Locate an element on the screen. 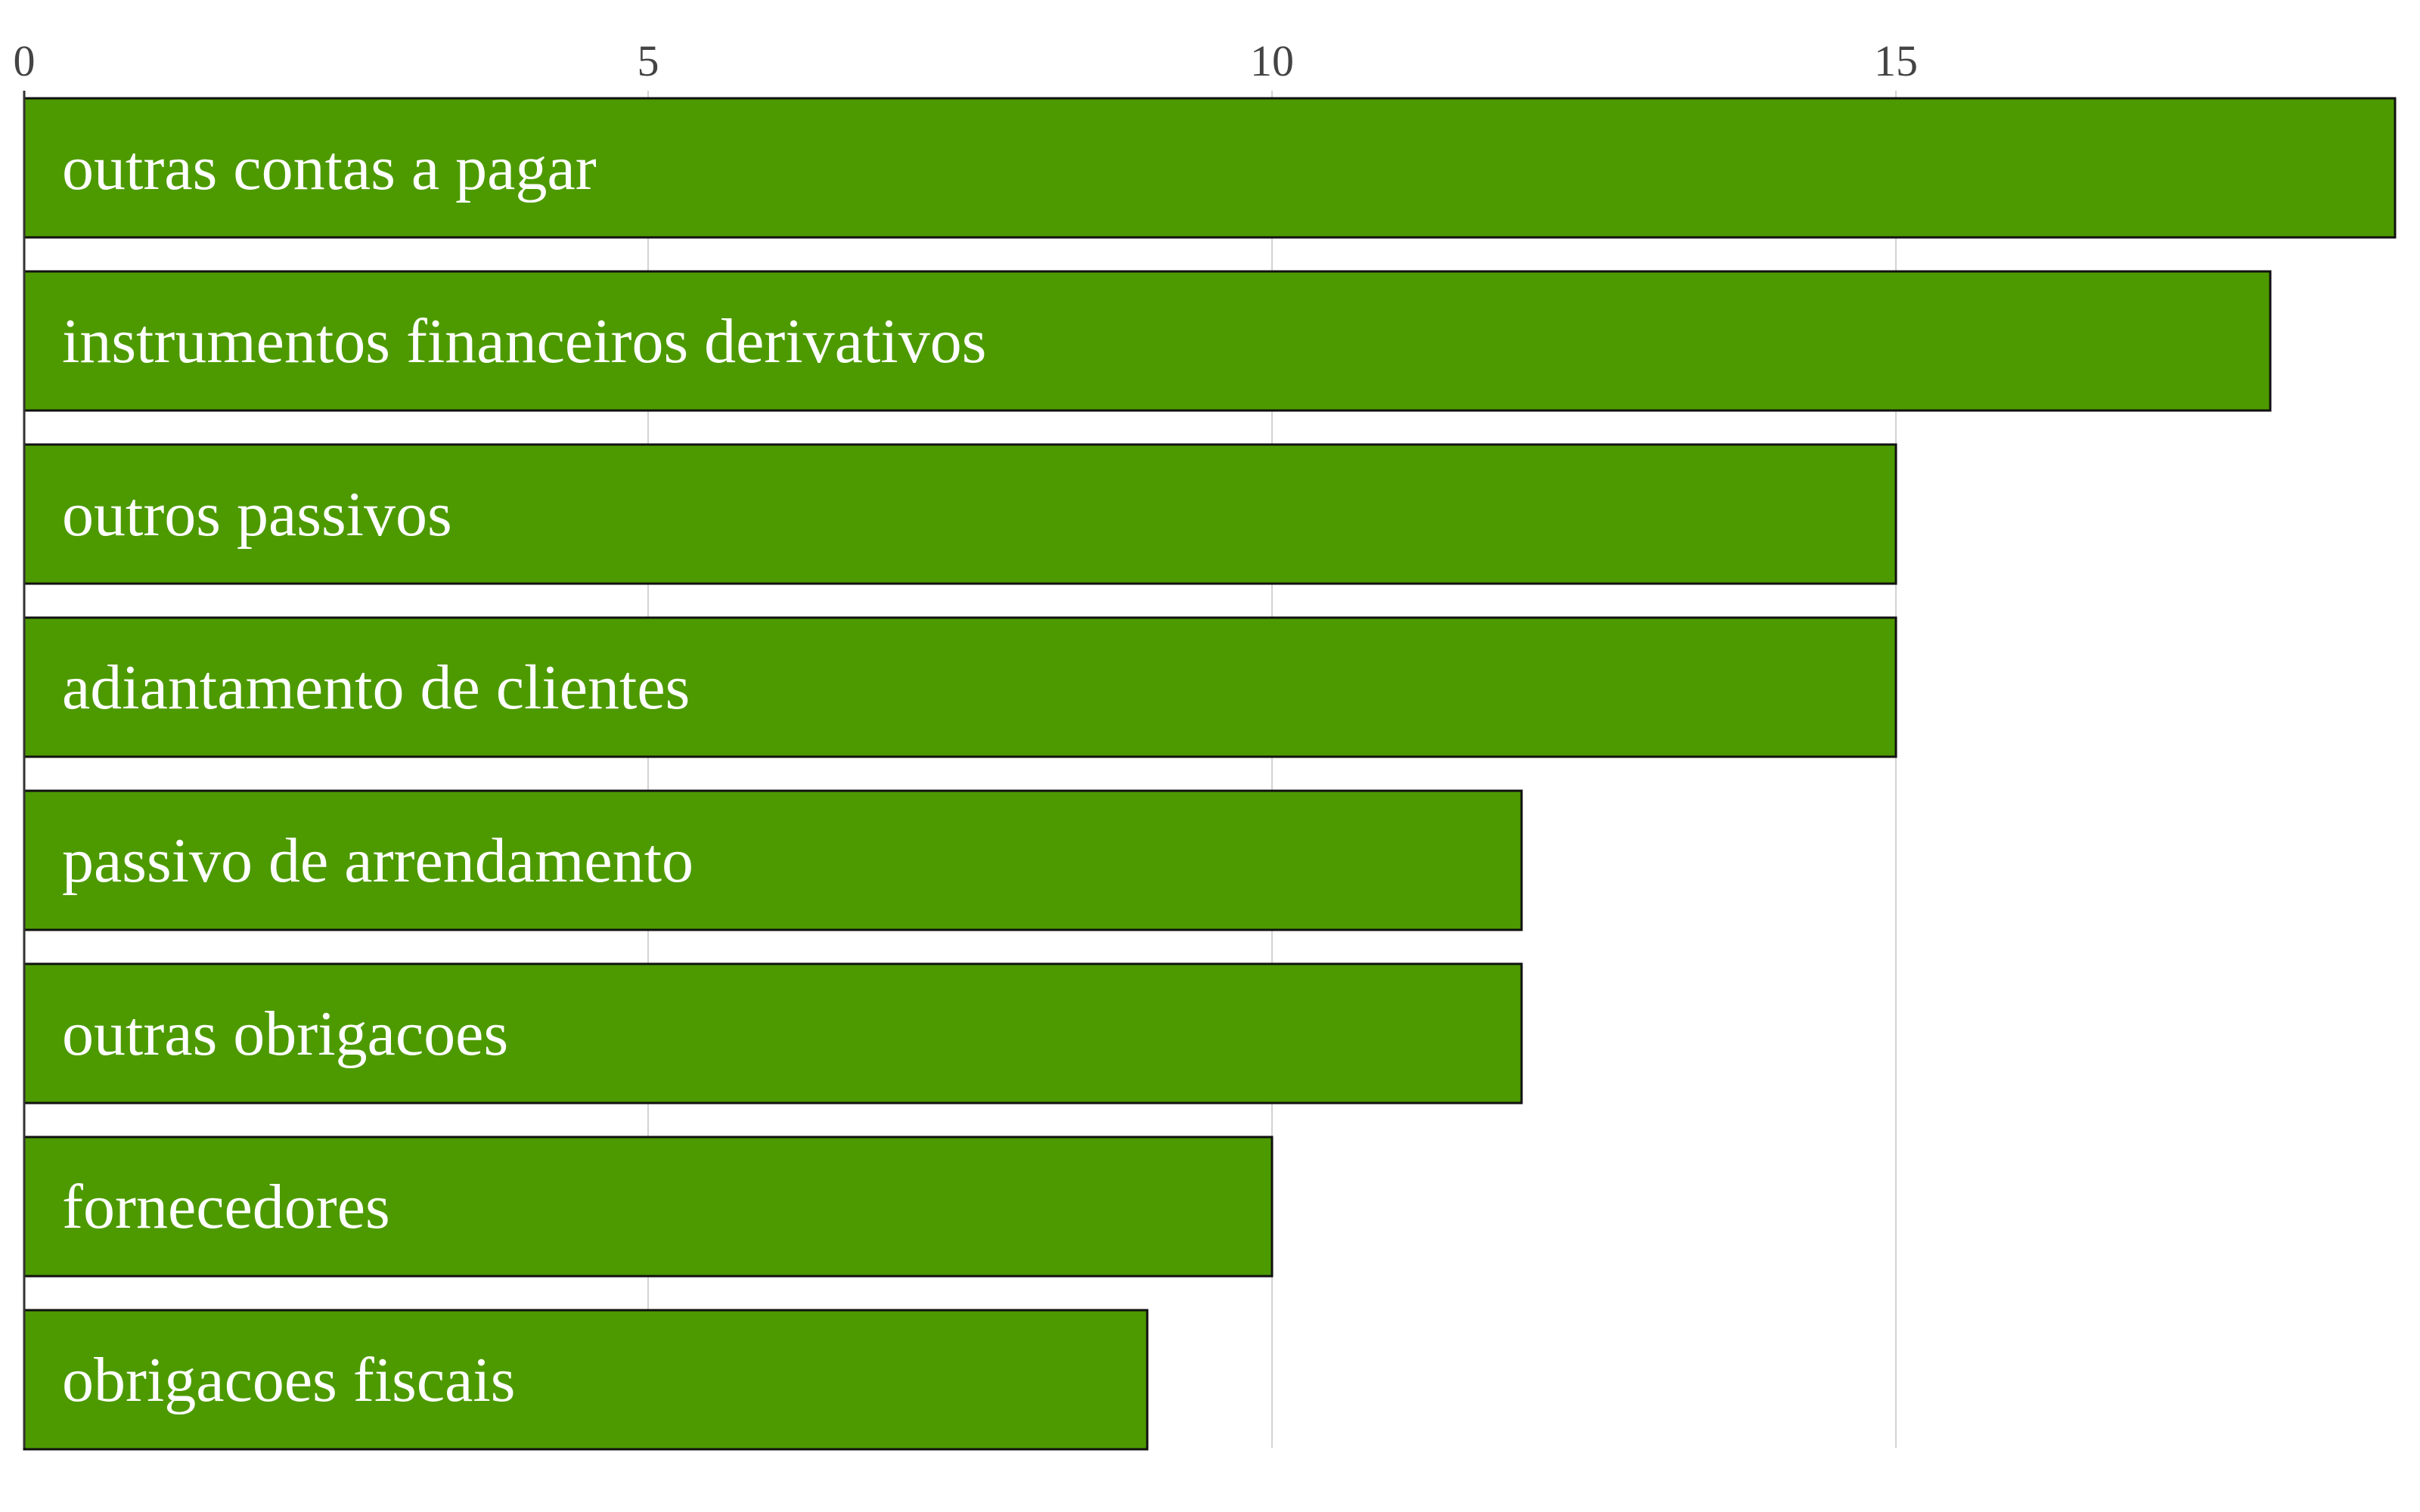 The width and height of the screenshot is (2420, 1512). bar-label-7: obrigacoes fiscais is located at coordinates (288, 1380).